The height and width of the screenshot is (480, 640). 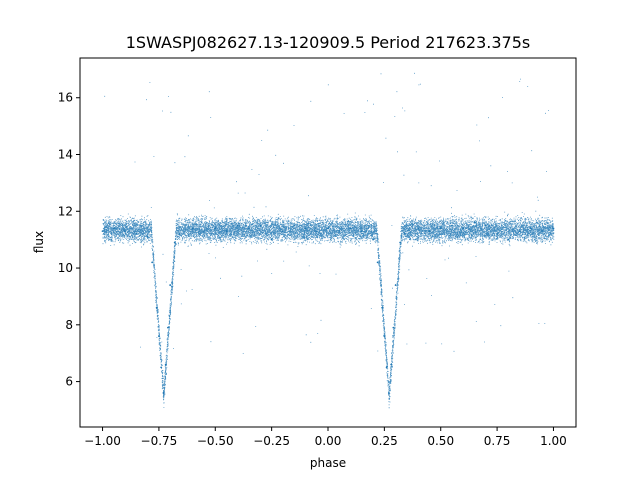 I want to click on x-tick-label: 0.00, so click(x=328, y=441).